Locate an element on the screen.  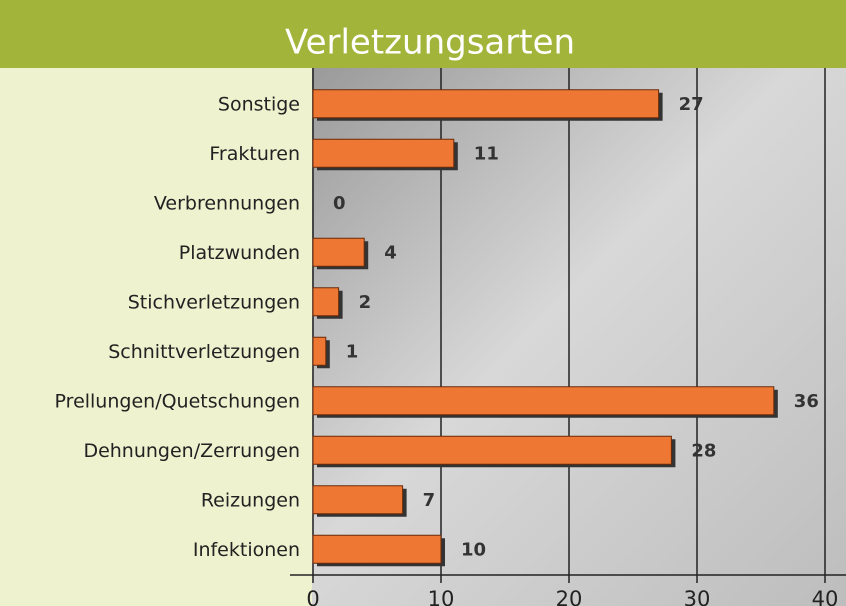
x-tick-label: 0 is located at coordinates (312, 596).